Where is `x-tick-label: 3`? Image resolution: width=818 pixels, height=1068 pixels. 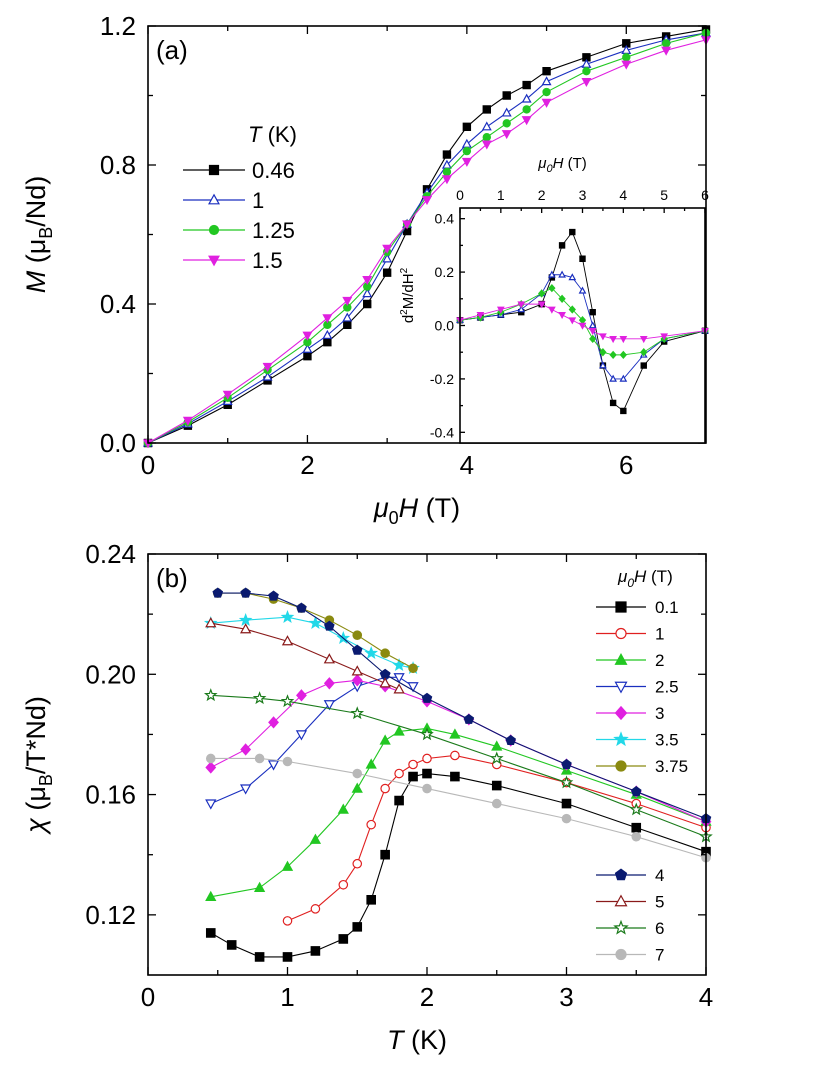
x-tick-label: 3 is located at coordinates (583, 195).